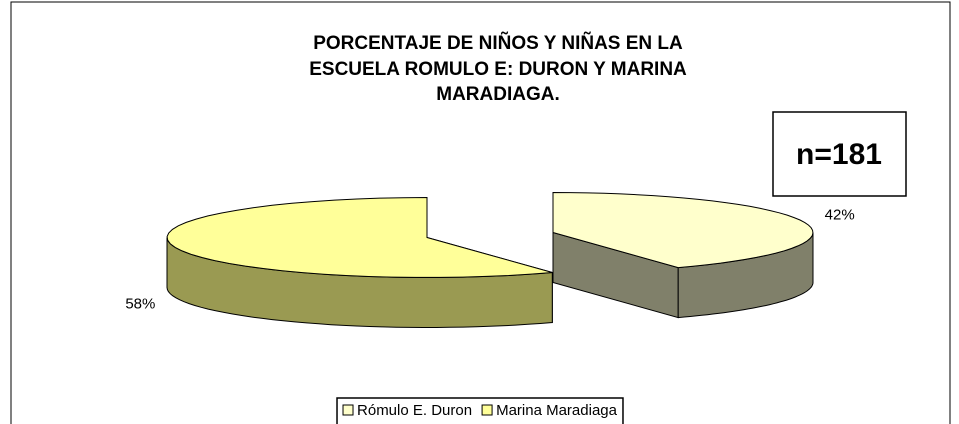  I want to click on legend: Rómulo E. Duron Marina Maradiaga, so click(480, 410).